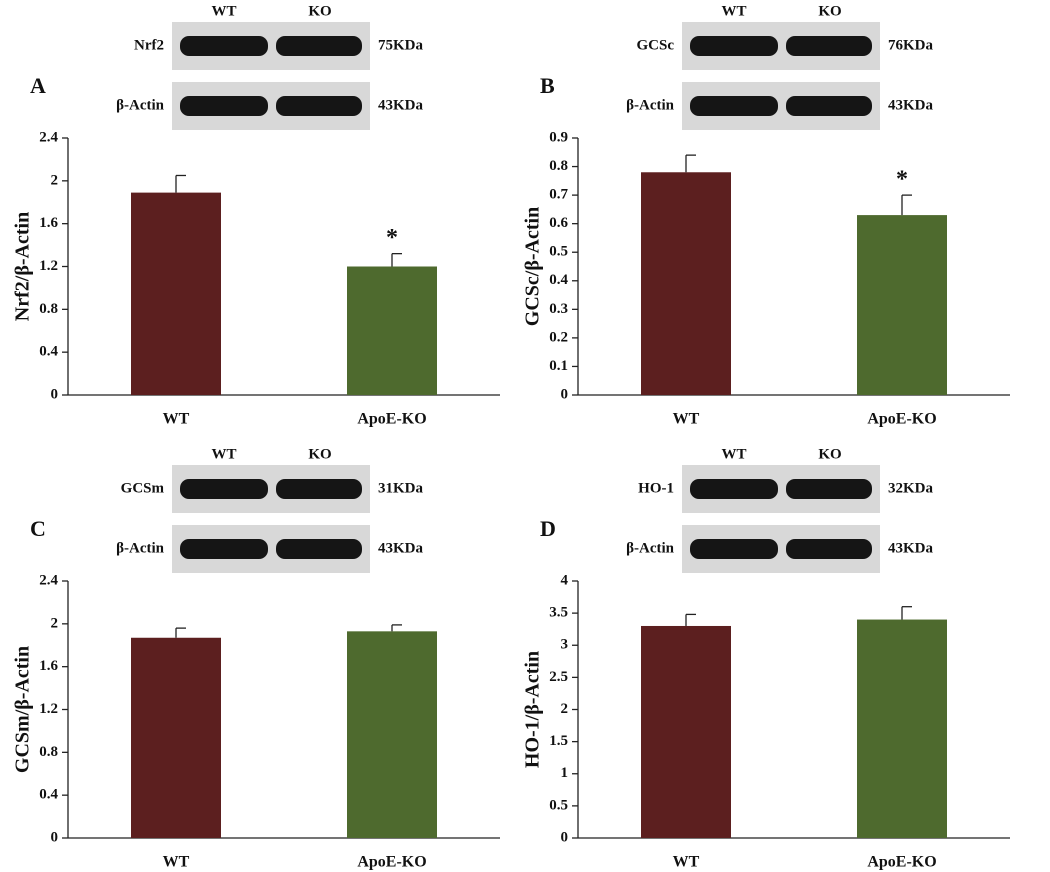 The image size is (1050, 872). Describe the element at coordinates (558, 337) in the screenshot. I see `y-tick-label: 0.2` at that location.